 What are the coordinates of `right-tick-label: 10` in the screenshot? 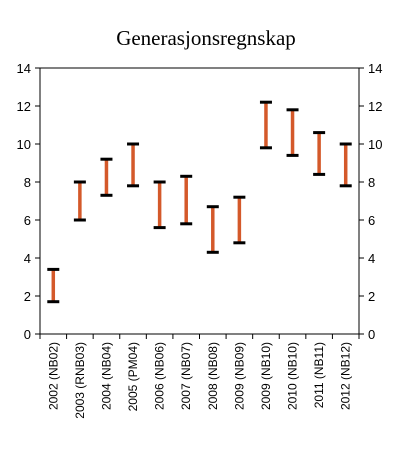 It's located at (375, 144).